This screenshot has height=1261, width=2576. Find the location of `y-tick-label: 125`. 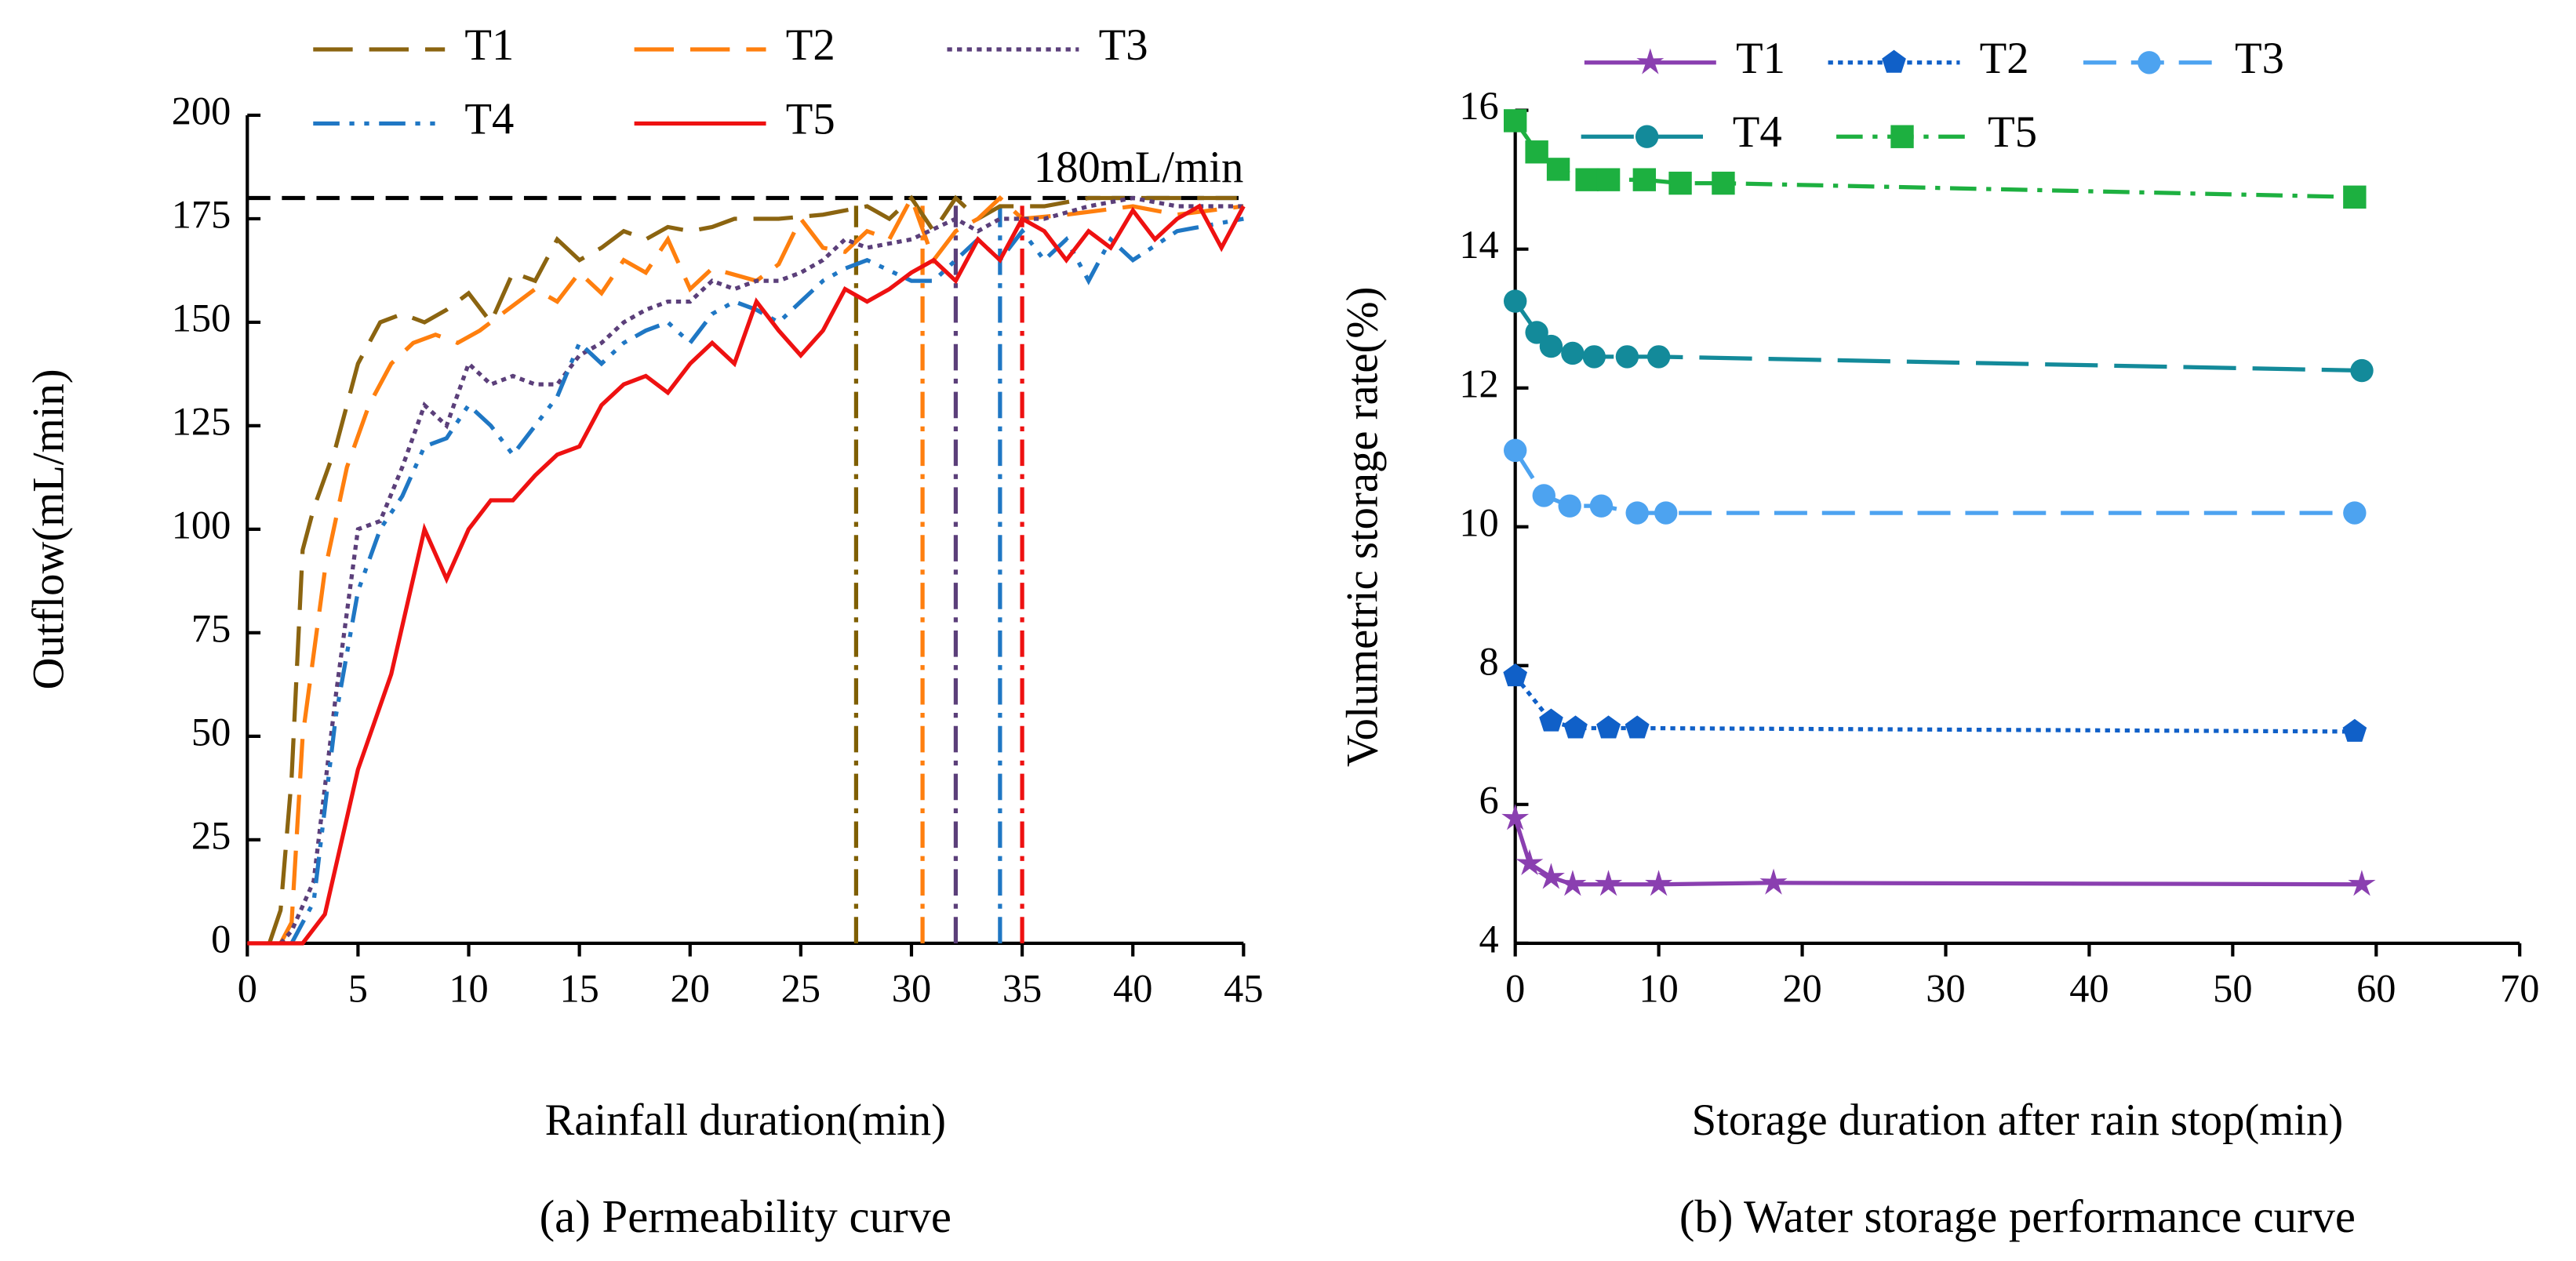

y-tick-label: 125 is located at coordinates (201, 421).